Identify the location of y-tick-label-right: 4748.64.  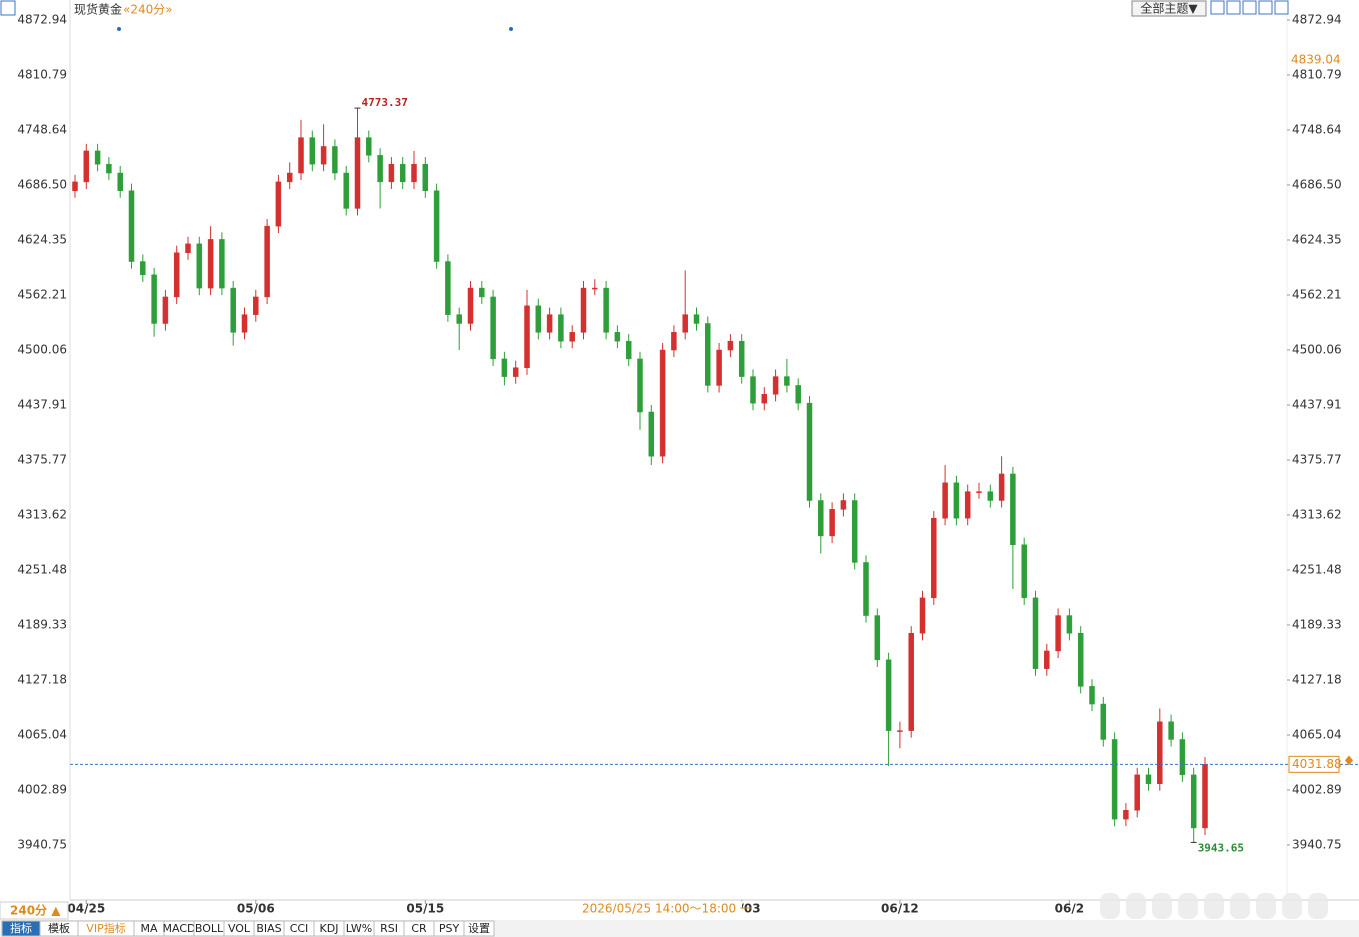
(1317, 129).